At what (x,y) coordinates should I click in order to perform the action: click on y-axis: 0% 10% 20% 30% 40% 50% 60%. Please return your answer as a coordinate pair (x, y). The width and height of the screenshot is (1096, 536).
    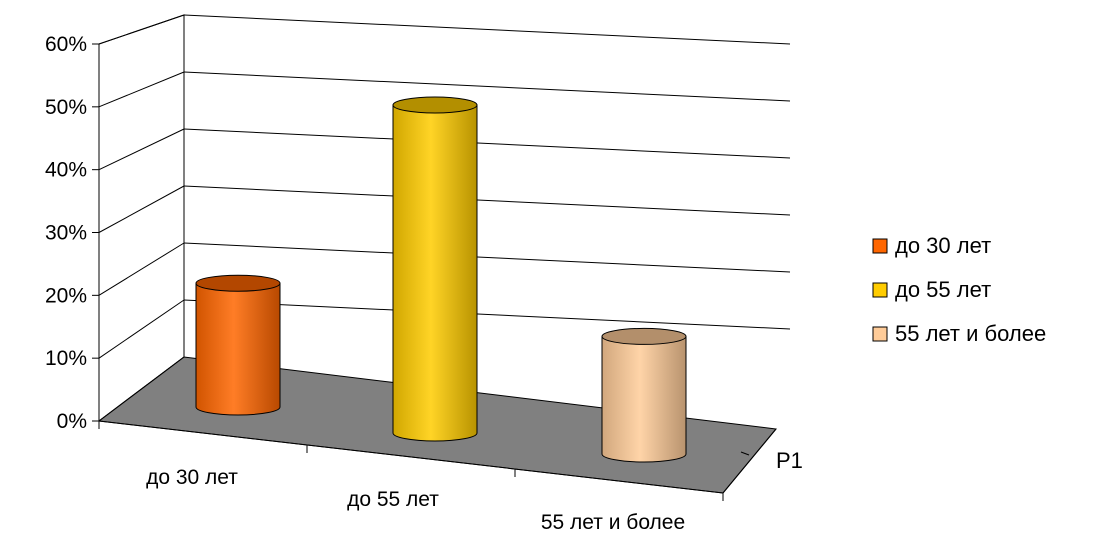
    Looking at the image, I should click on (72, 233).